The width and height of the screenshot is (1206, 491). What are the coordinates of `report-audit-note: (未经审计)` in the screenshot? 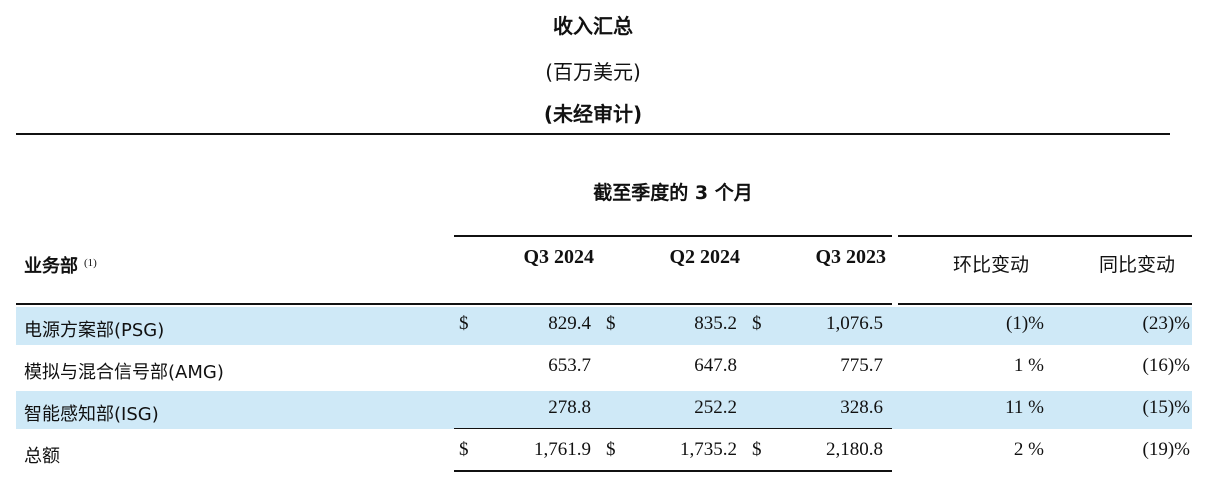 It's located at (593, 114).